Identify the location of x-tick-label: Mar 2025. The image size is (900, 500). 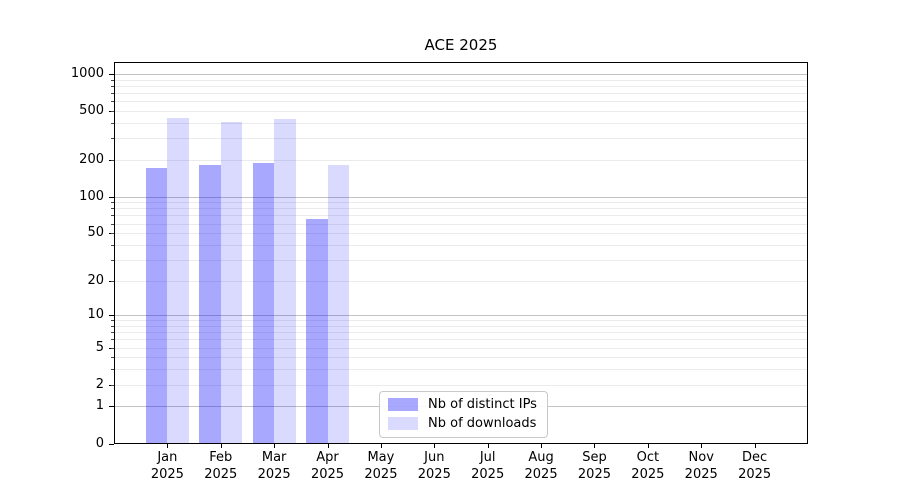
(274, 466).